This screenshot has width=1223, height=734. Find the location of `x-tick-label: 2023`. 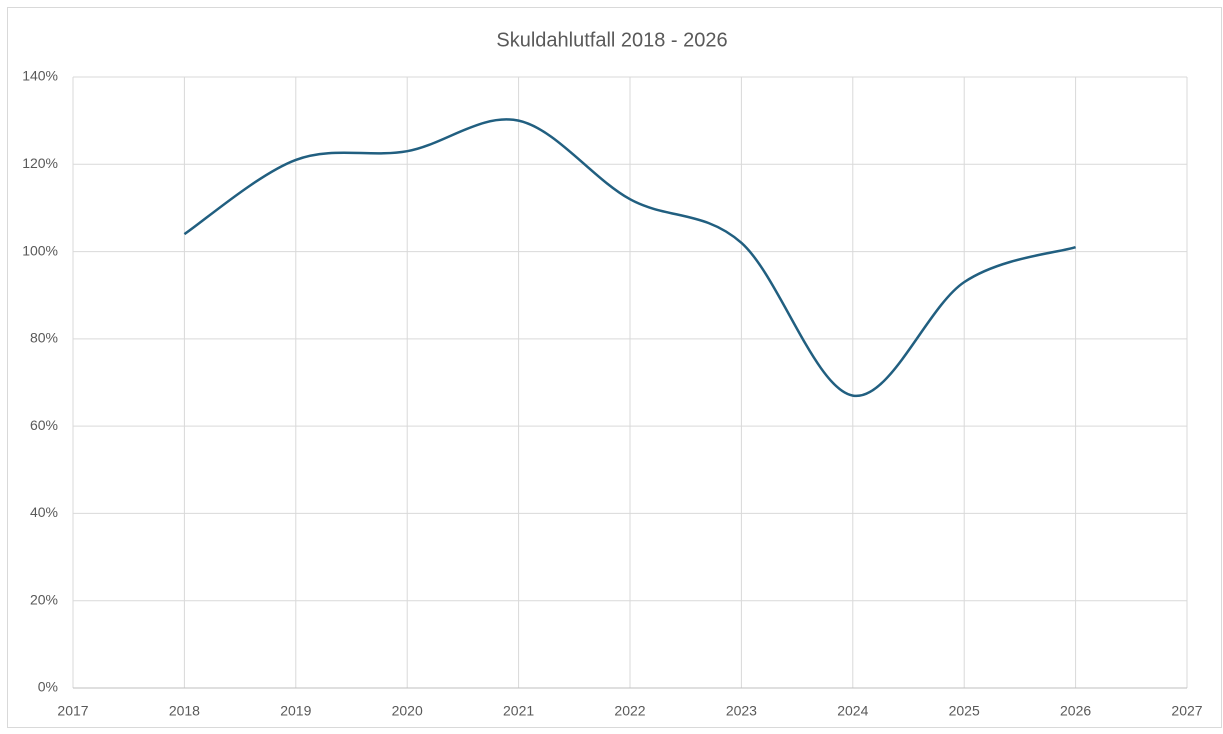

x-tick-label: 2023 is located at coordinates (741, 711).